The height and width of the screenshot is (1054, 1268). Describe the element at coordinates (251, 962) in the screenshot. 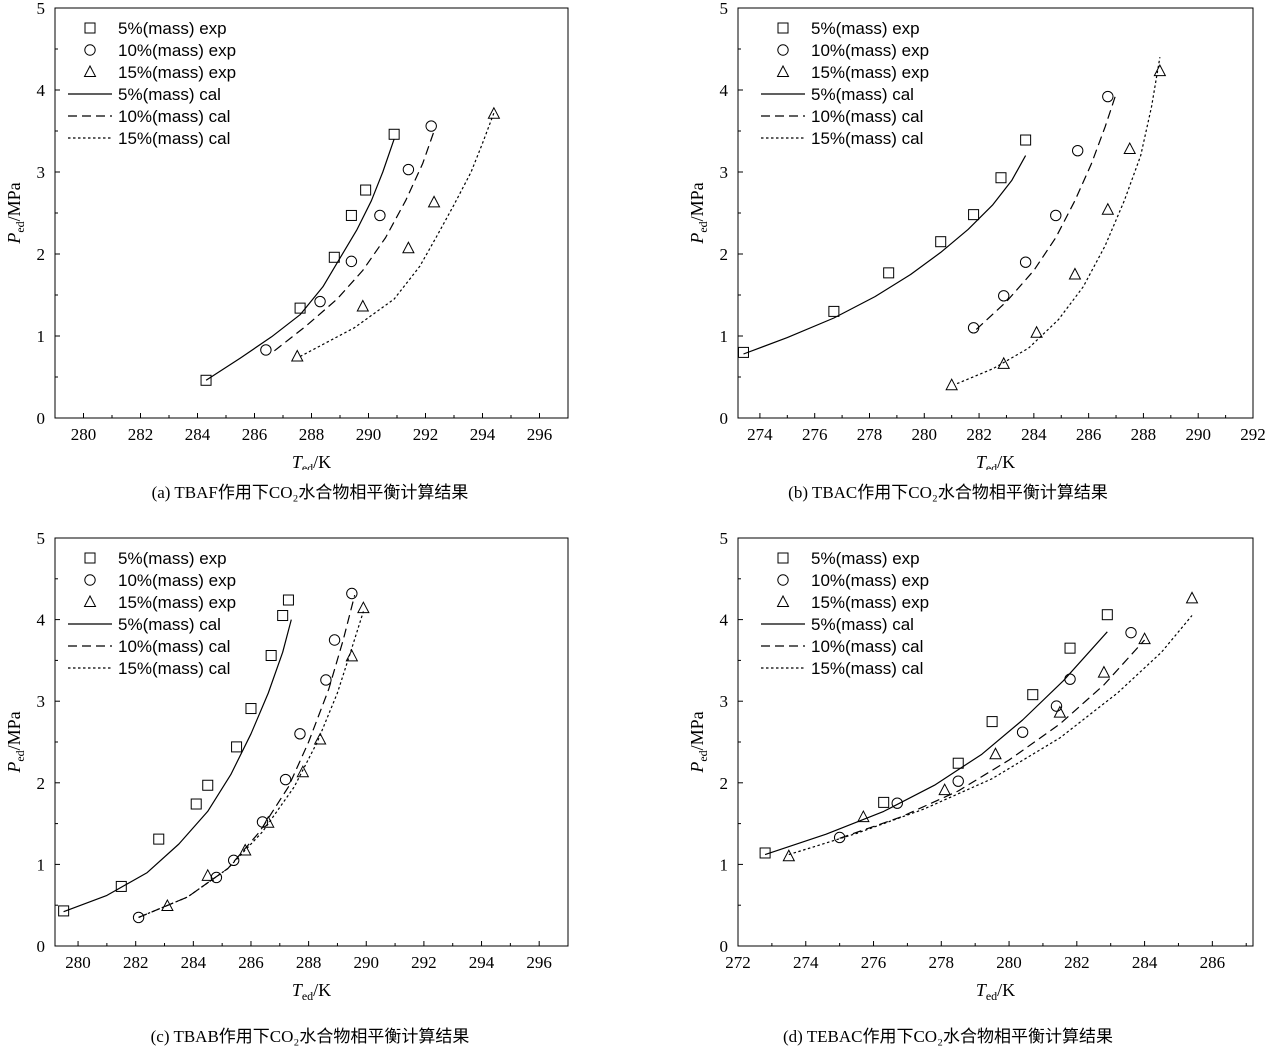

I see `x-tick-label: 286` at that location.